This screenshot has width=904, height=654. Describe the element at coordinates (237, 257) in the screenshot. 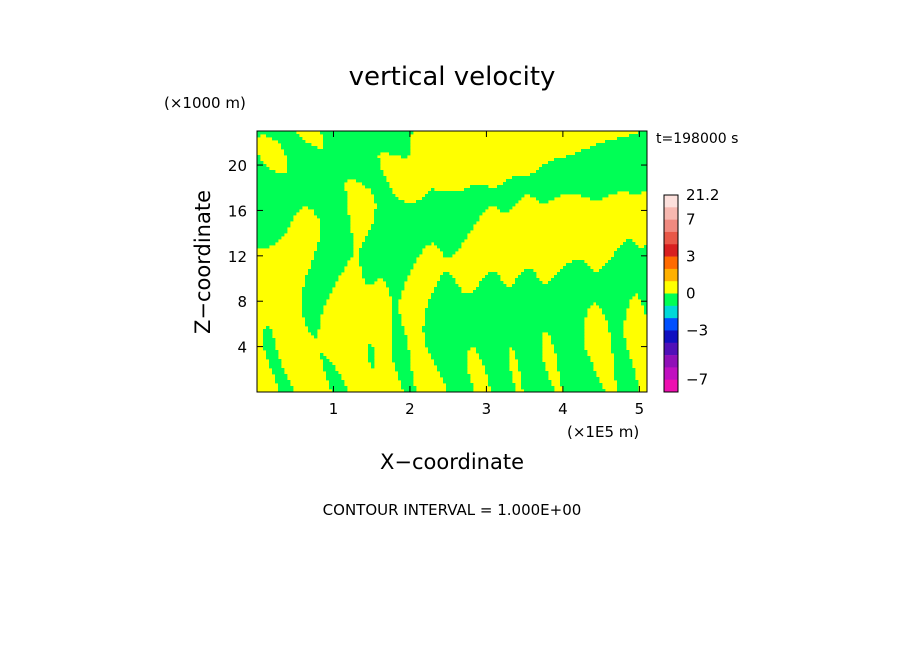

I see `y-tick-label: 12` at that location.